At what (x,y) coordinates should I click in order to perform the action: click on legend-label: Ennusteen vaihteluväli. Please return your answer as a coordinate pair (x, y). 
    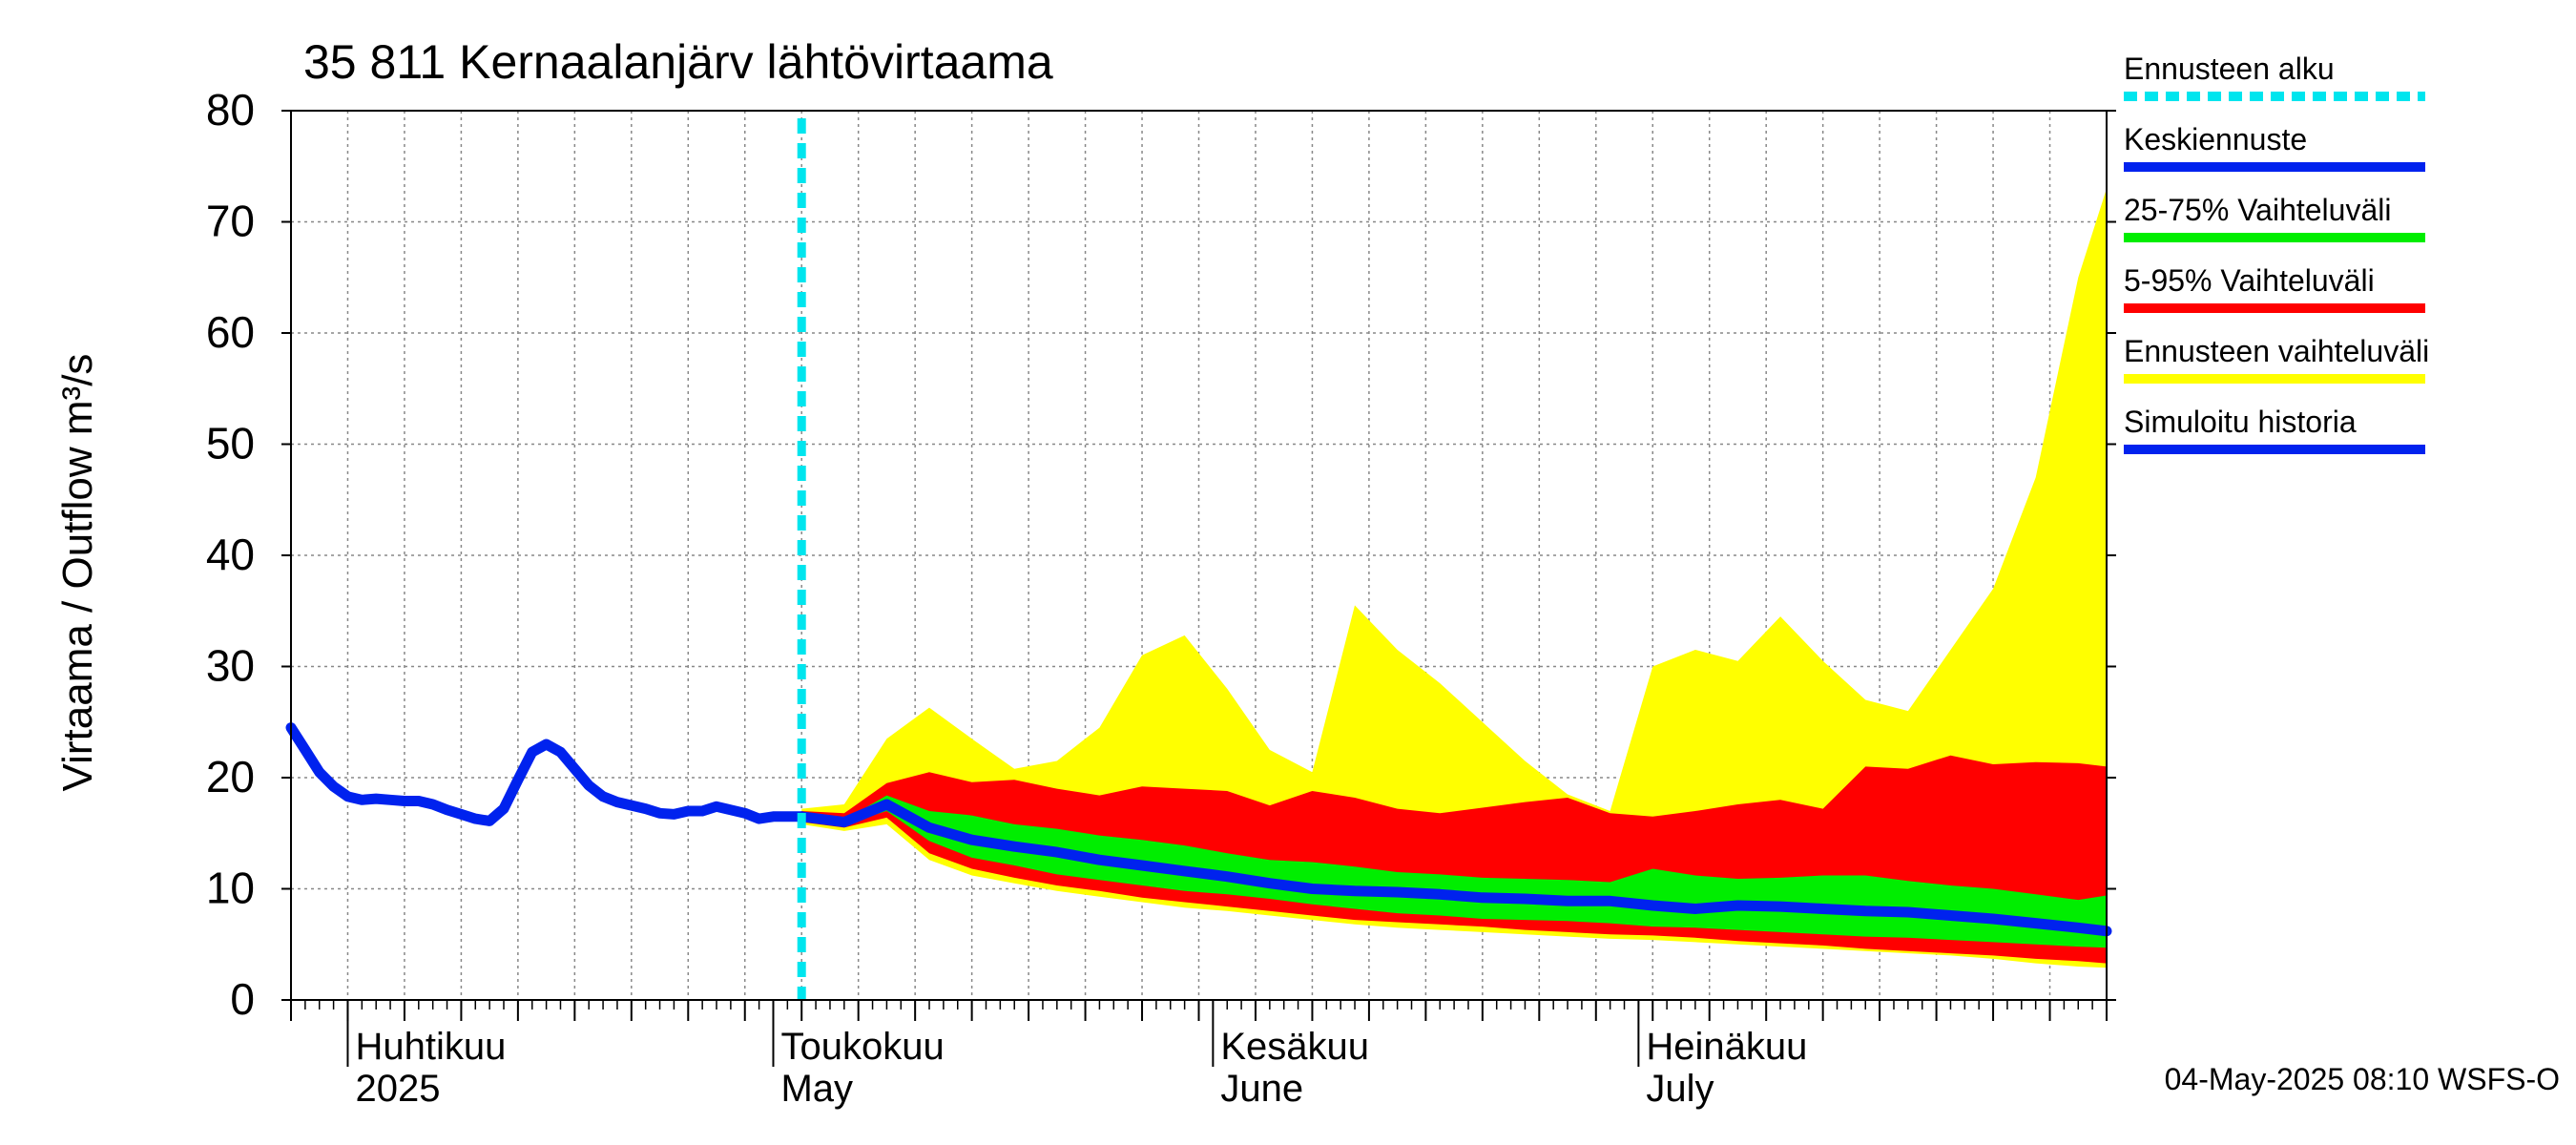
    Looking at the image, I should click on (2276, 351).